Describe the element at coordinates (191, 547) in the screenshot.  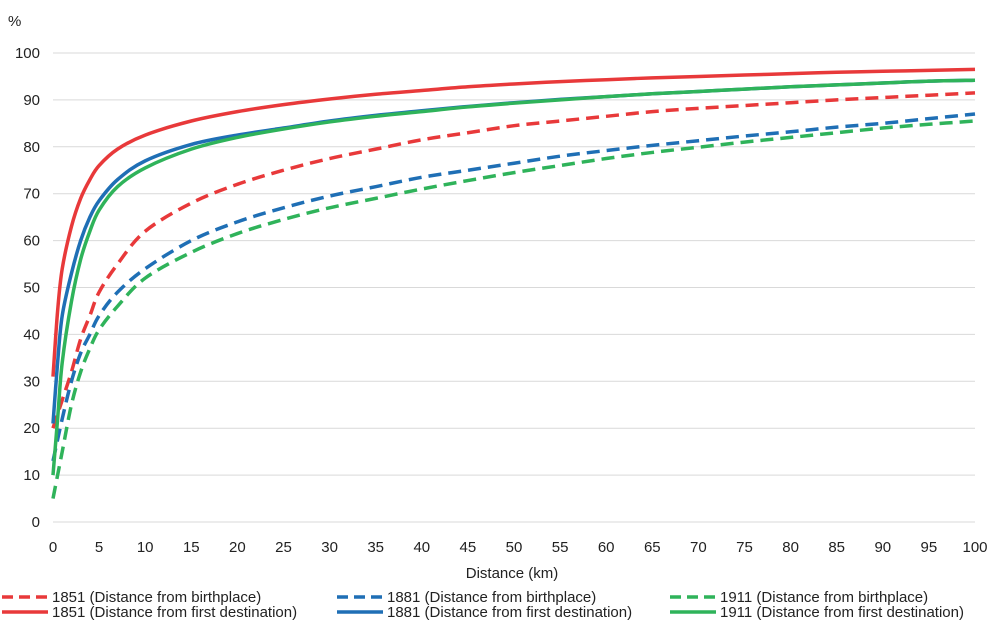
I see `x-tick-label: 15` at that location.